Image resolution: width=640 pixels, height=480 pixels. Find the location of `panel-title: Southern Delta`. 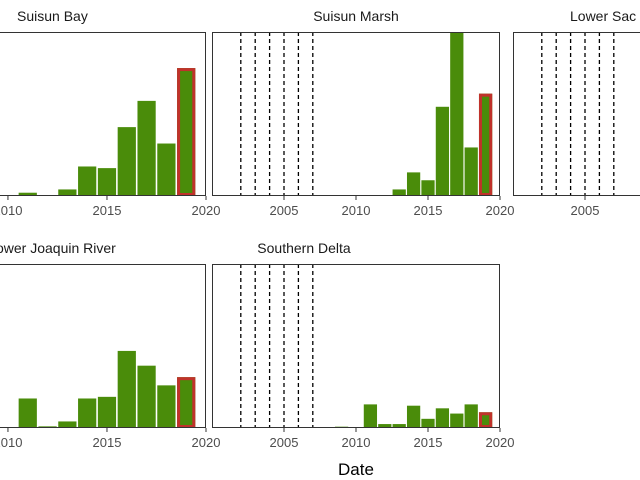

panel-title: Southern Delta is located at coordinates (304, 248).